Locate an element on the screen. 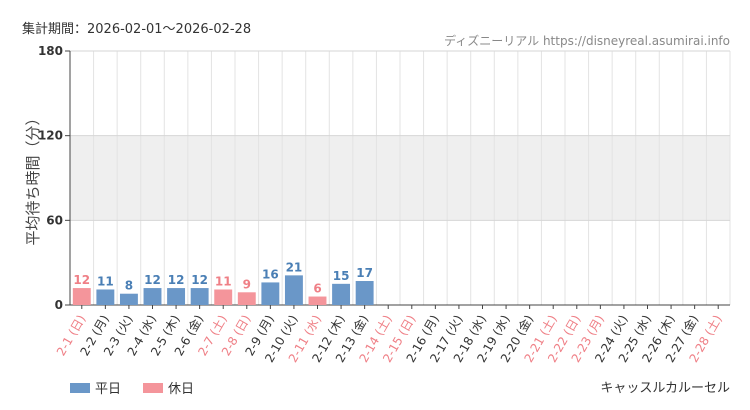 The height and width of the screenshot is (410, 750). data-label: 17 is located at coordinates (364, 273).